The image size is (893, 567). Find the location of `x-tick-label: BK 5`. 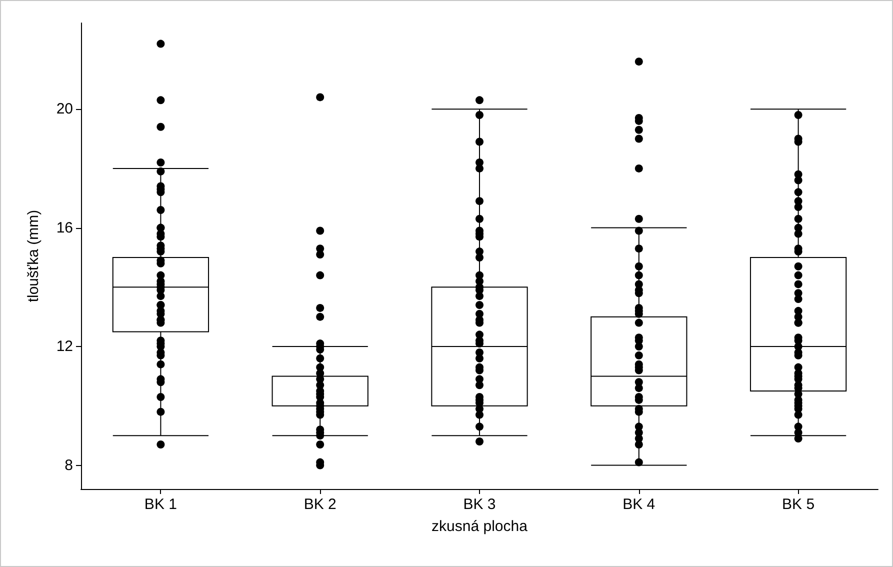

x-tick-label: BK 5 is located at coordinates (798, 504).